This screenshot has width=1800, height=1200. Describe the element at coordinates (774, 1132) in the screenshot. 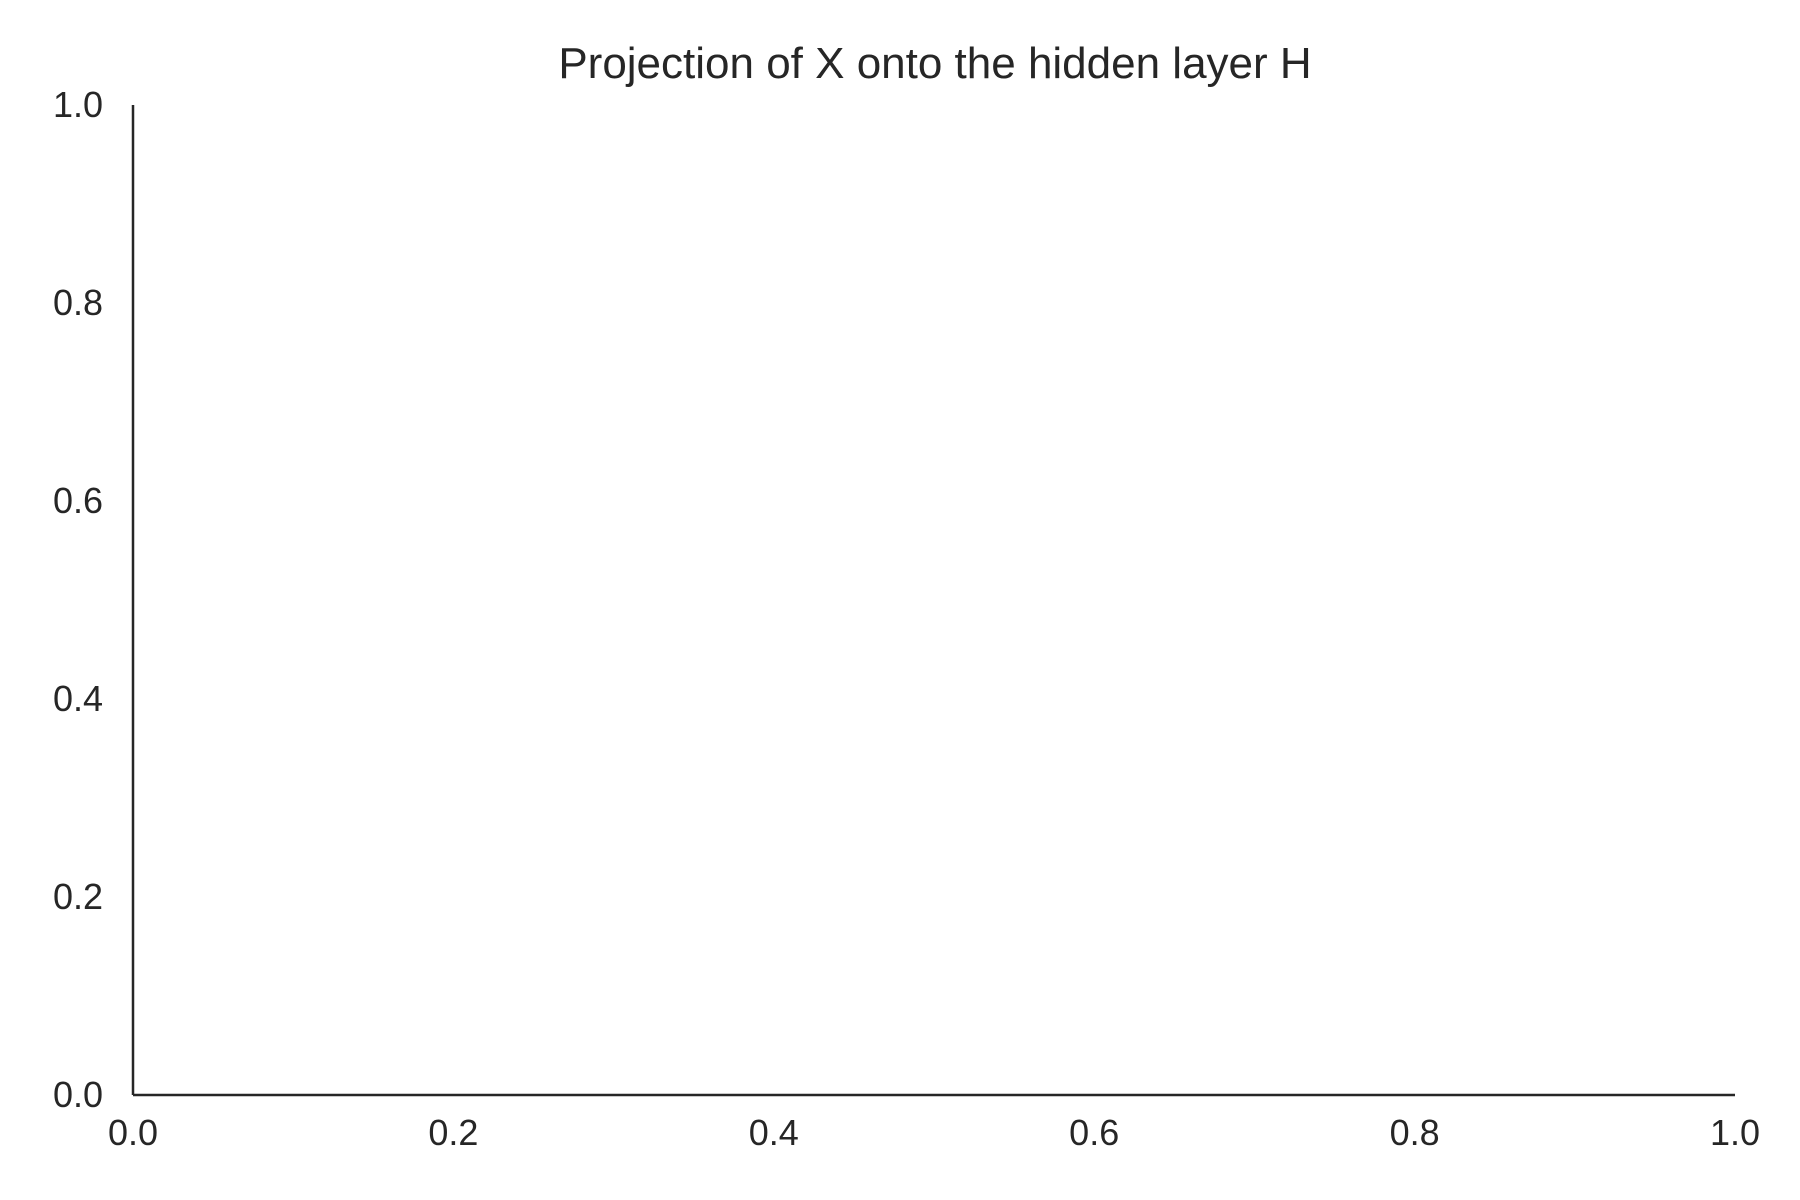

I see `x-tick-label: 0.4` at that location.